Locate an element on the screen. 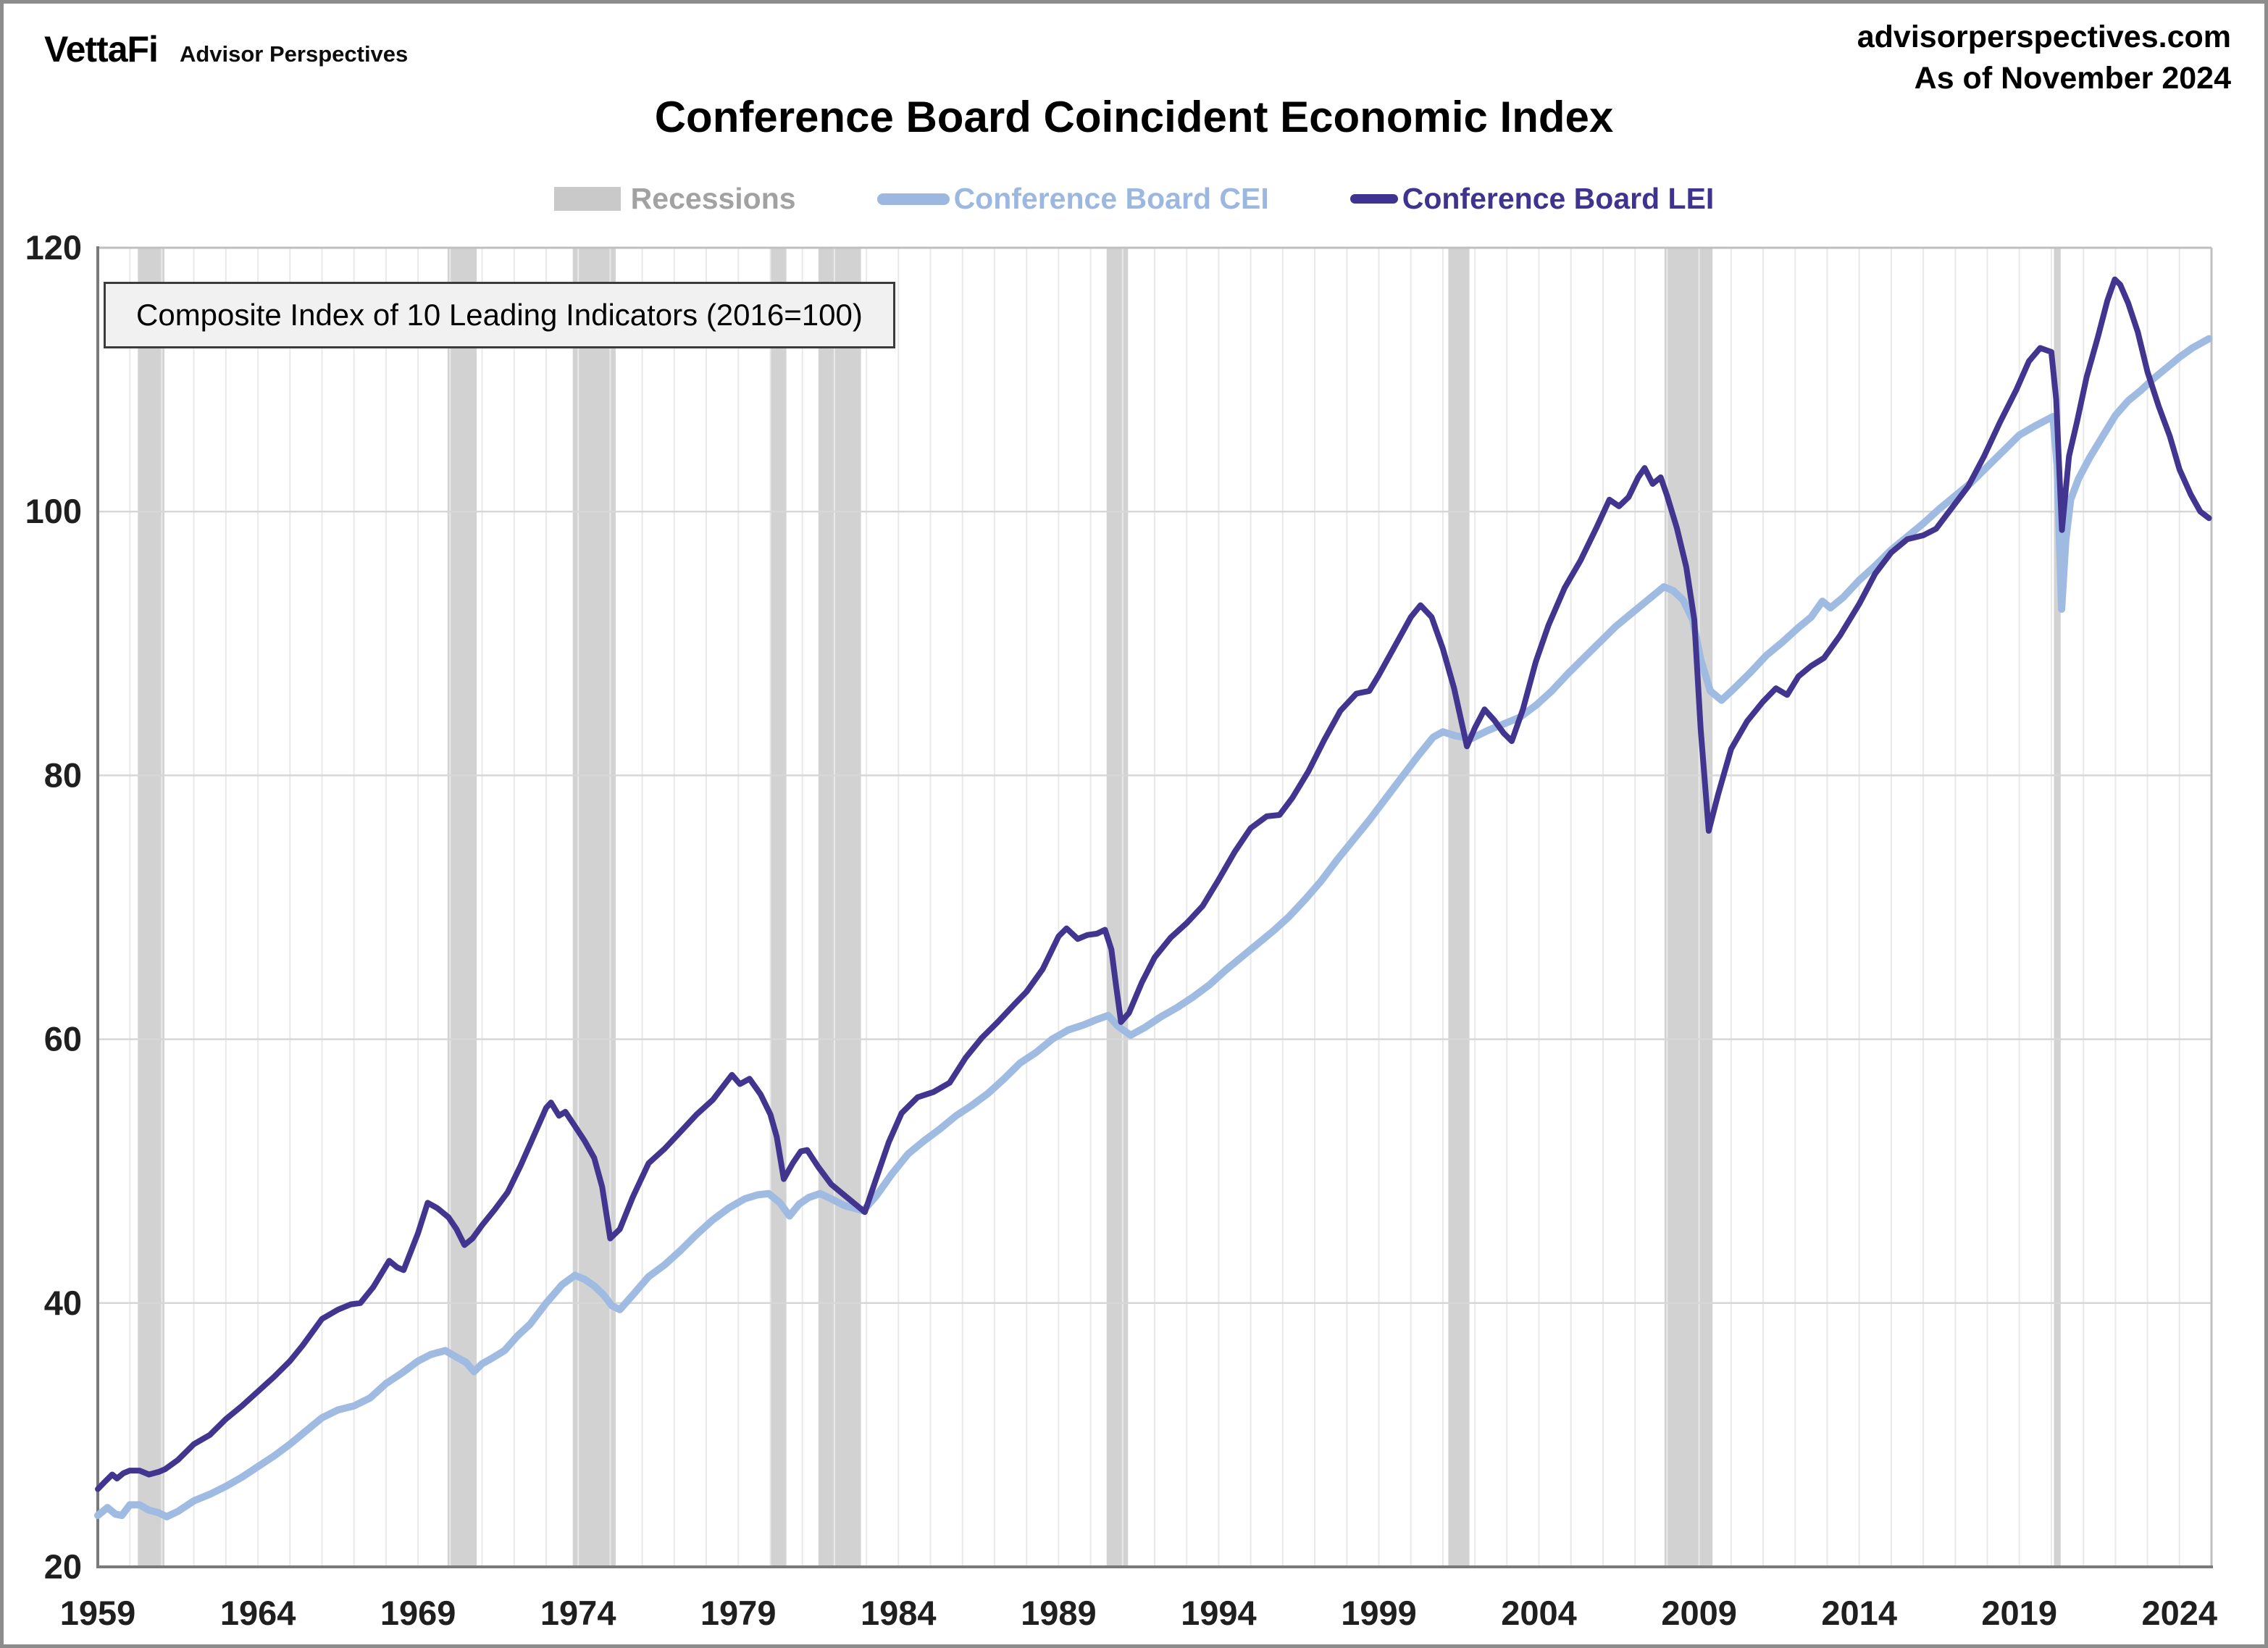 The image size is (2268, 1648). x-tick-label: 1994 is located at coordinates (1219, 1613).